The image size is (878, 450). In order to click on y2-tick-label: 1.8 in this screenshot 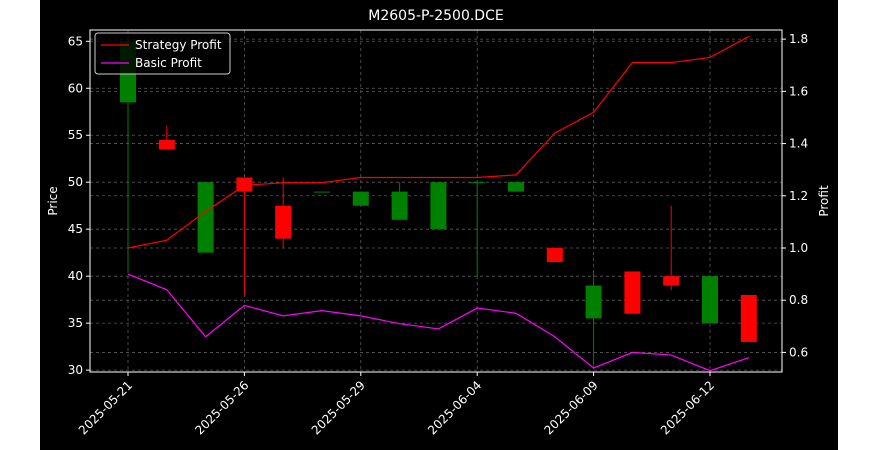, I will do `click(798, 39)`.